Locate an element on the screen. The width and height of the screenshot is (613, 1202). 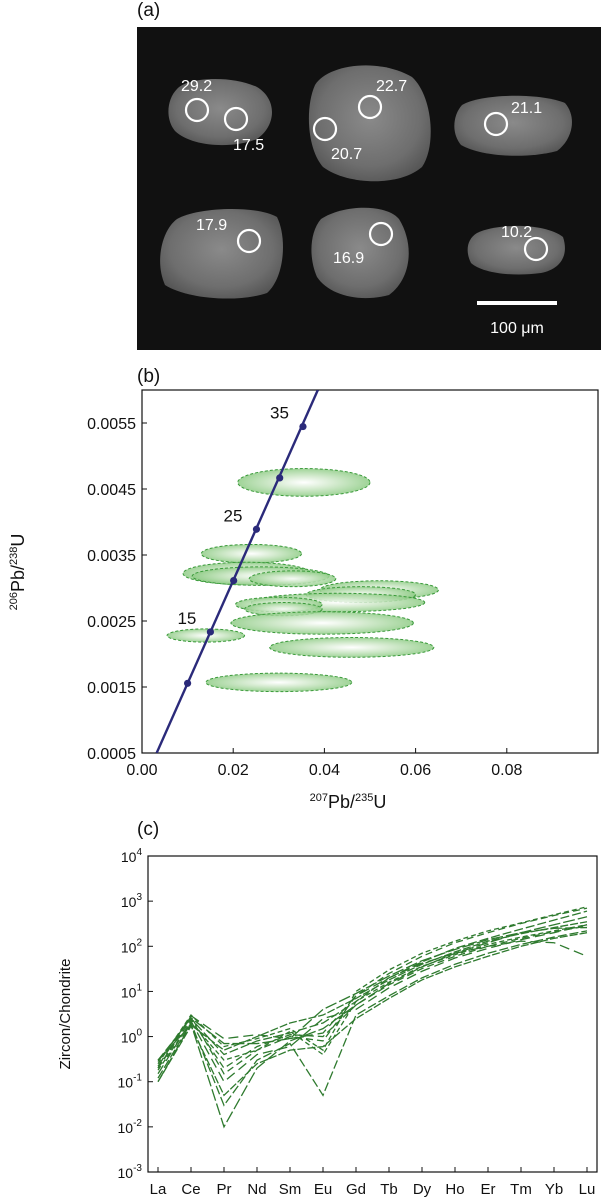
panel-label-c: (c) is located at coordinates (148, 829).